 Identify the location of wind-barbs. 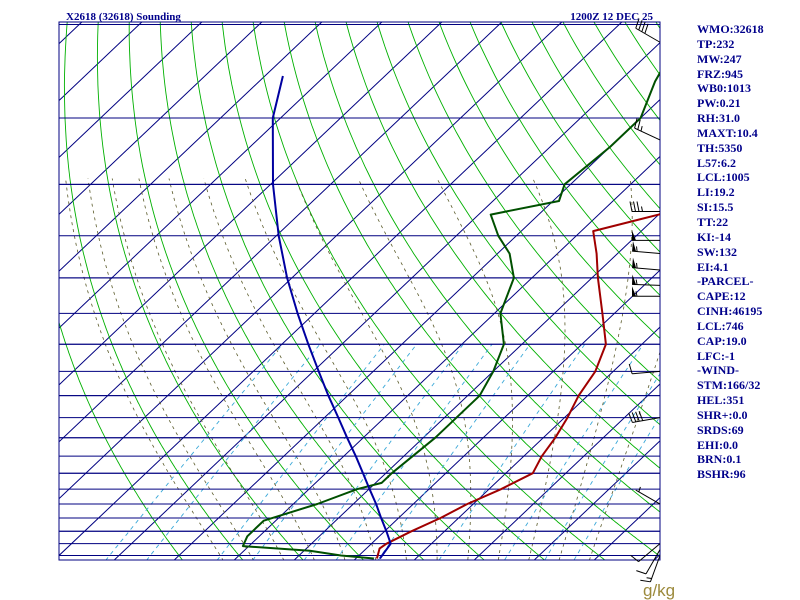
(644, 300).